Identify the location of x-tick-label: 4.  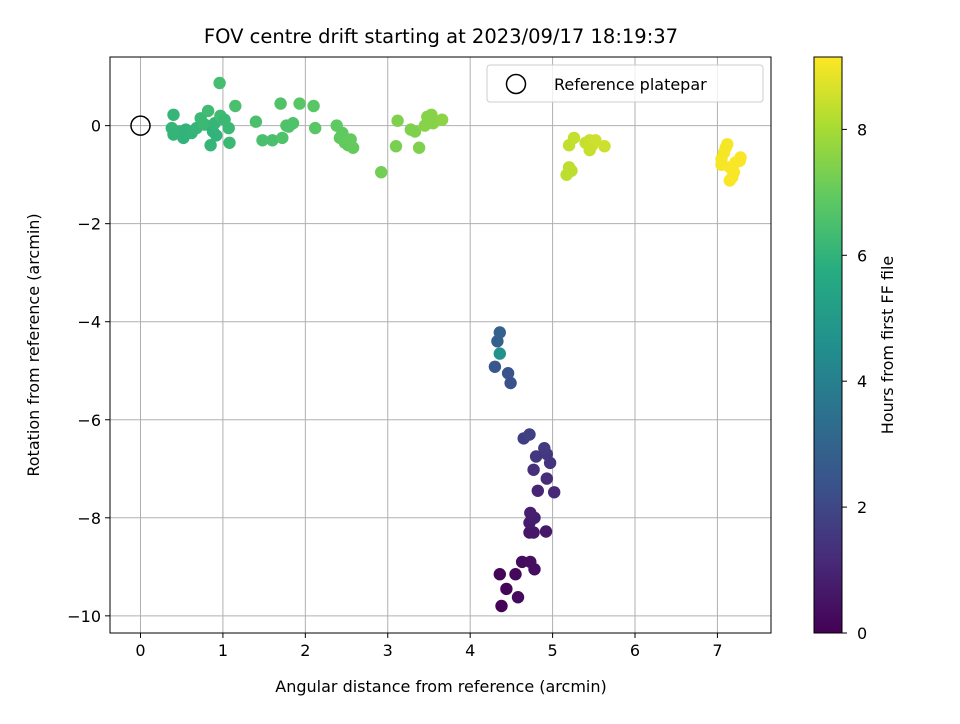
(470, 650).